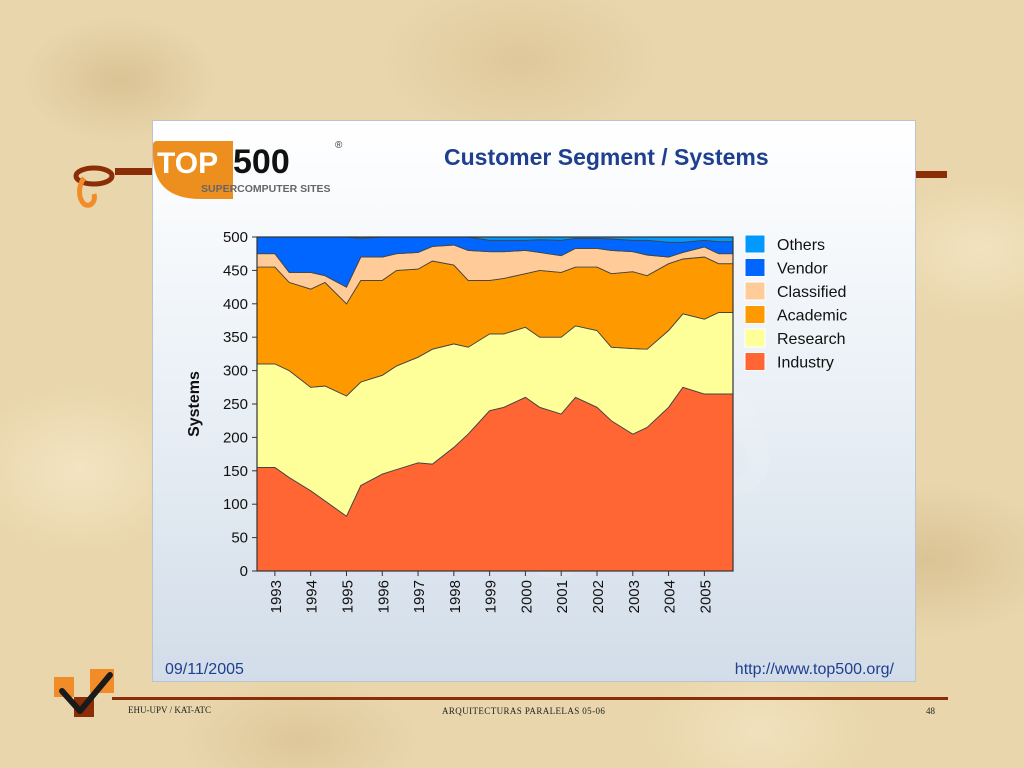 This screenshot has height=768, width=1024. I want to click on y-tick-label: 0, so click(244, 571).